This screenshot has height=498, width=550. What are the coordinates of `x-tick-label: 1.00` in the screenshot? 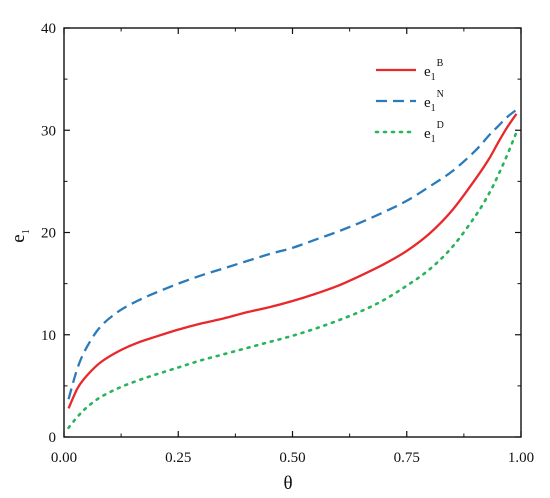 It's located at (521, 458).